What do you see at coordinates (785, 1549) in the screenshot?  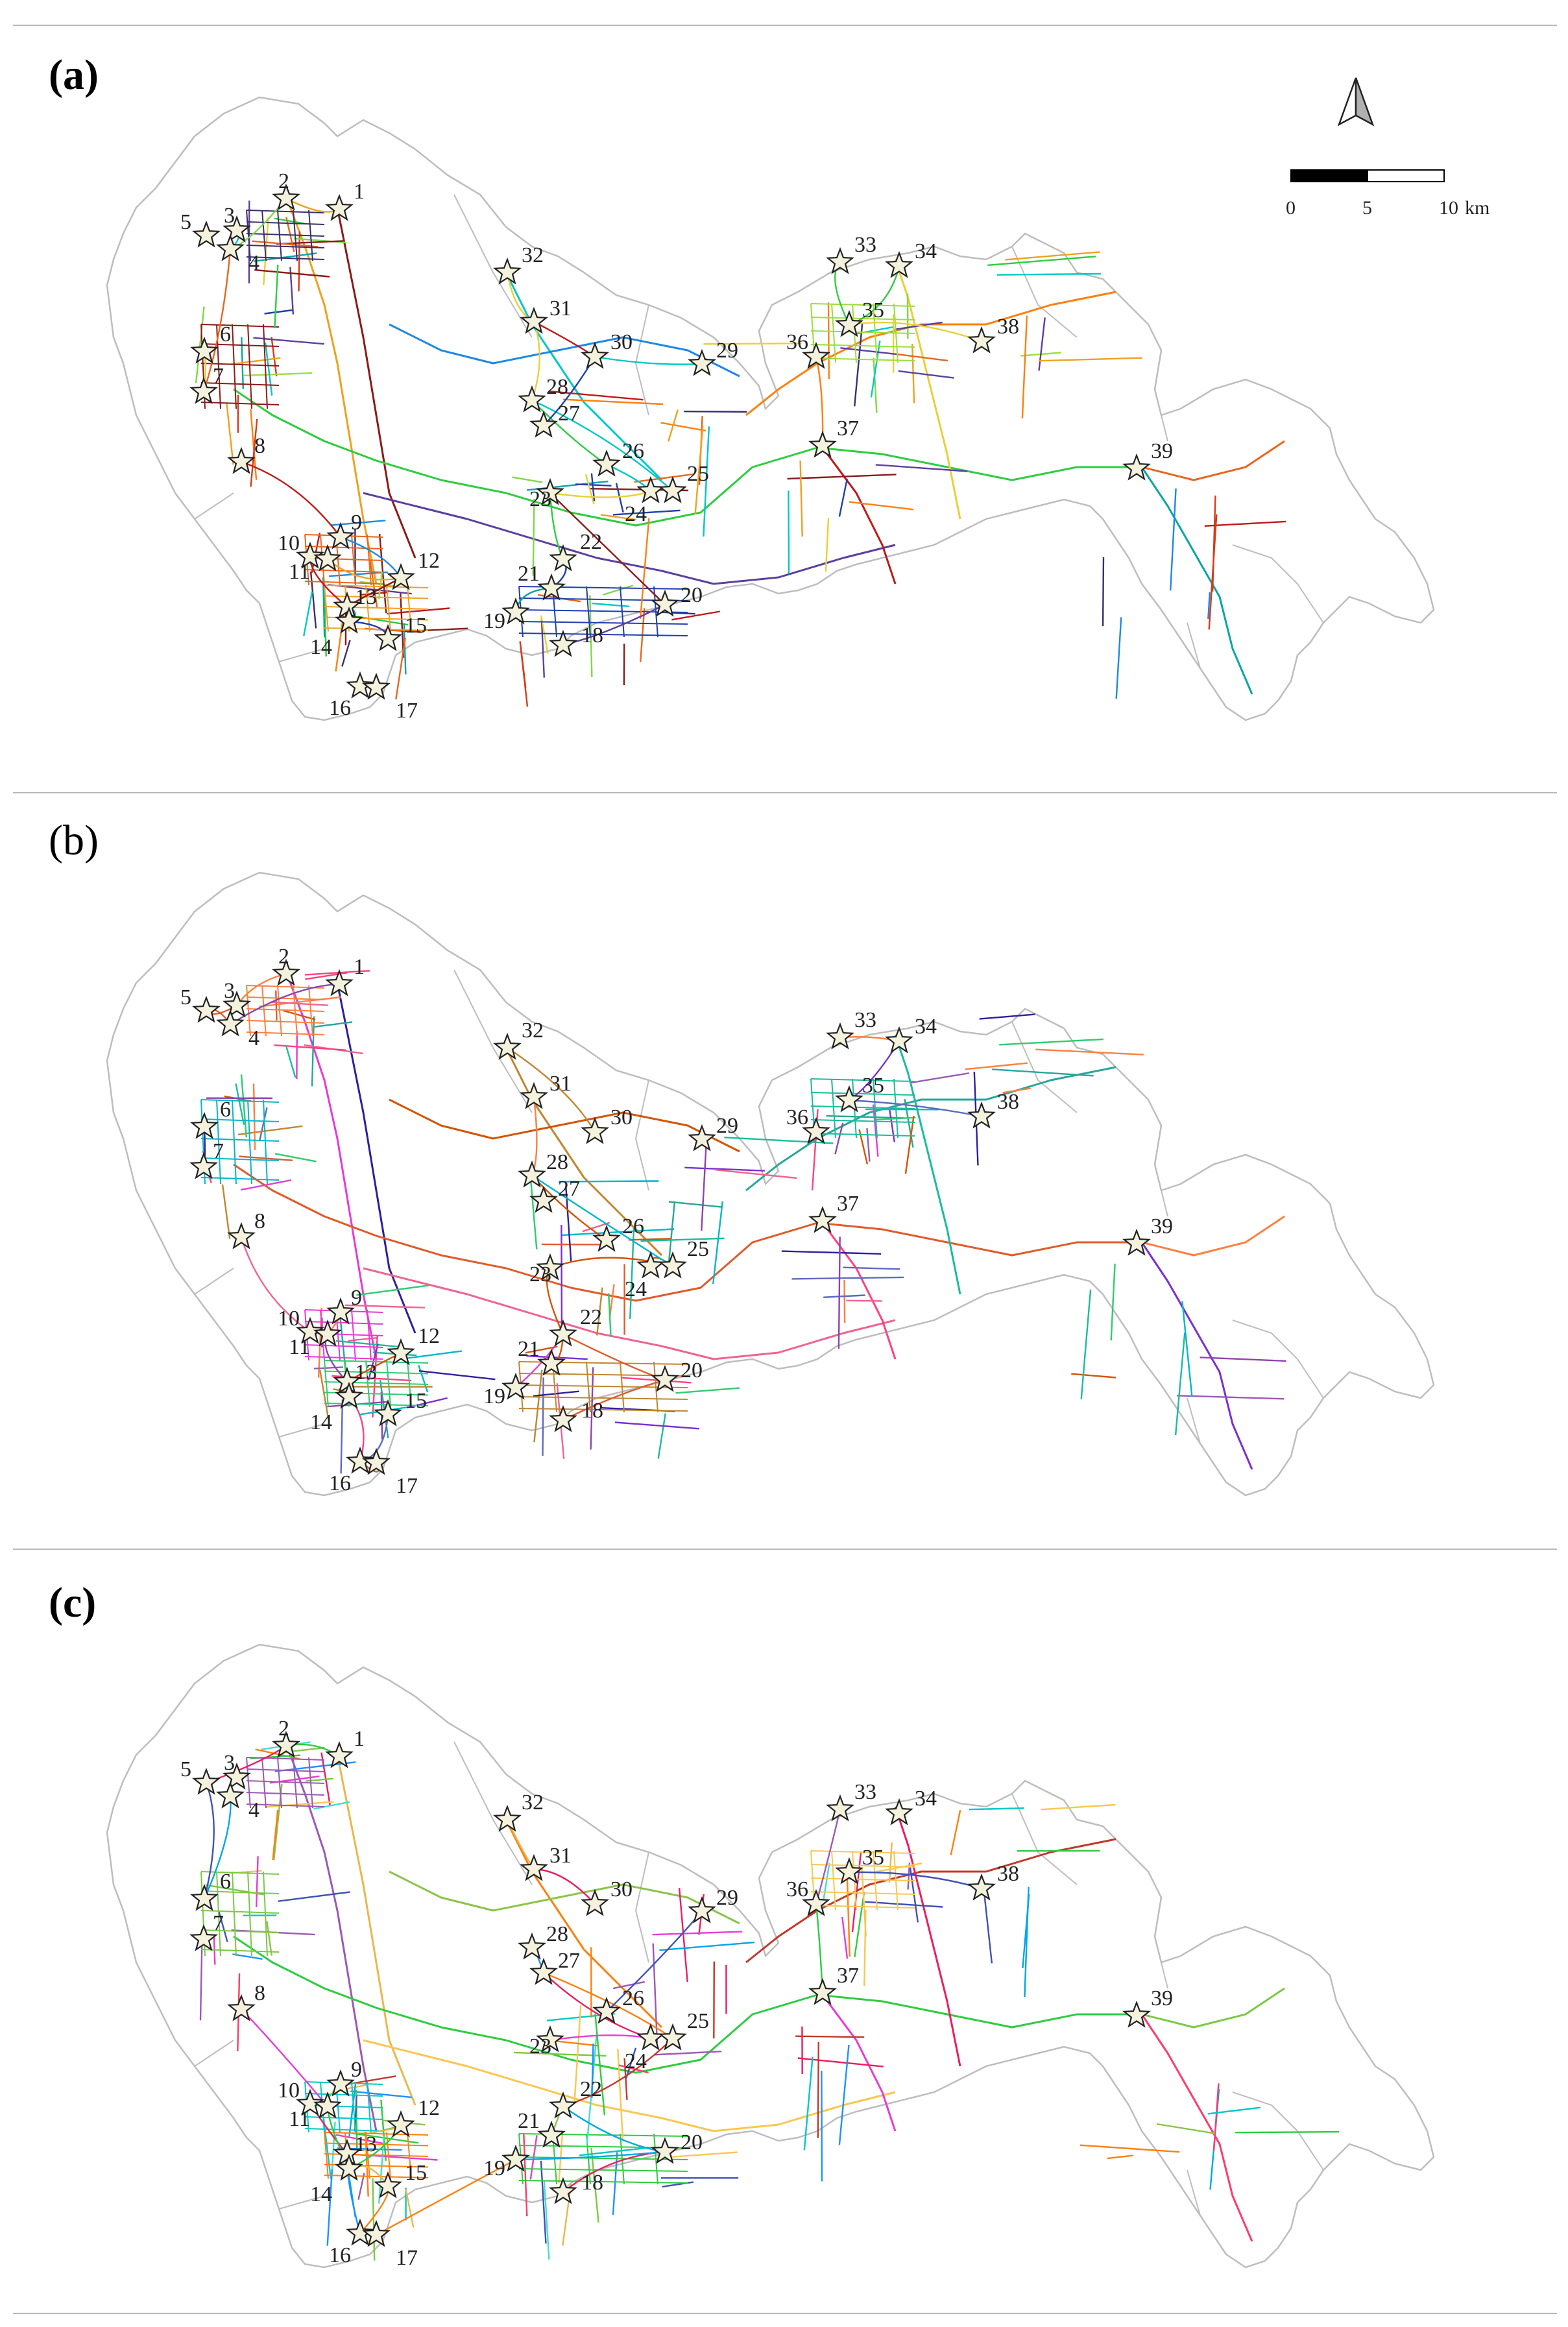 I see `panel-top-rule` at bounding box center [785, 1549].